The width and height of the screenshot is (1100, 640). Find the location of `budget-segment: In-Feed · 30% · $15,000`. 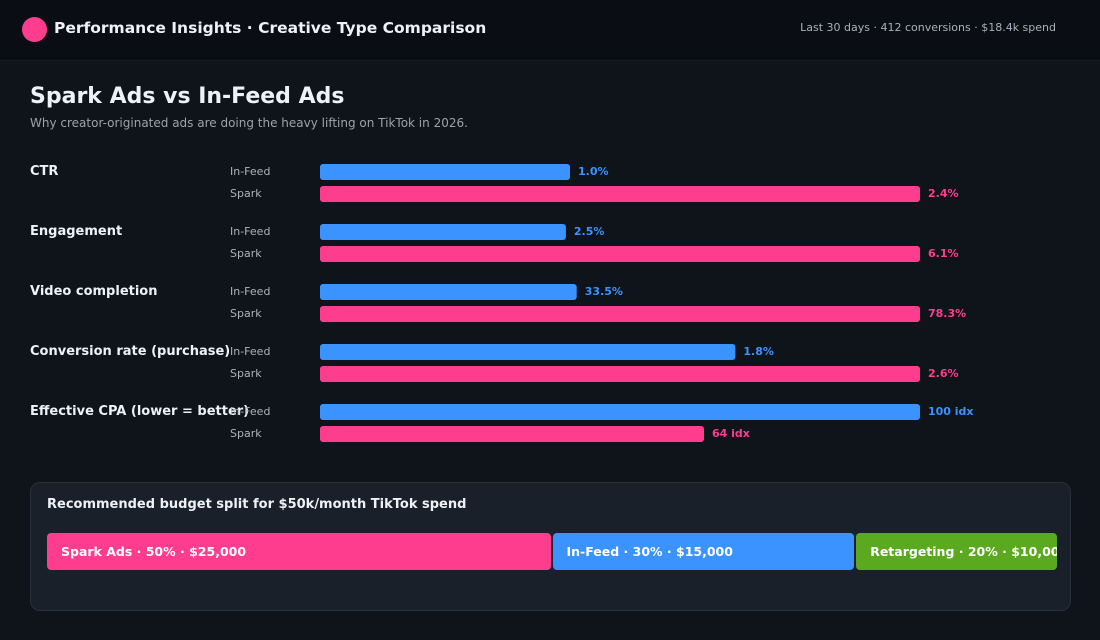

budget-segment: In-Feed · 30% · $15,000 is located at coordinates (703, 551).